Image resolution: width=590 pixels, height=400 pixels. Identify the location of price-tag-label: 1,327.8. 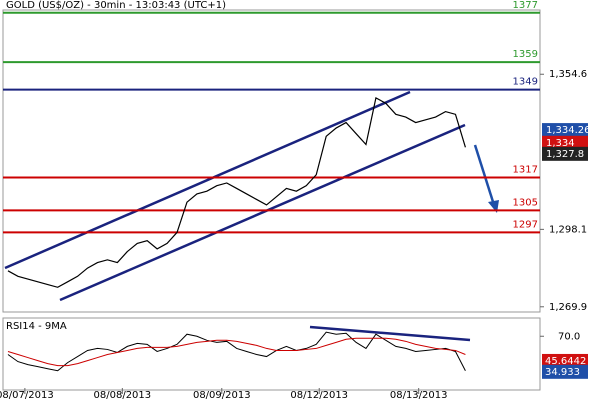
(565, 154).